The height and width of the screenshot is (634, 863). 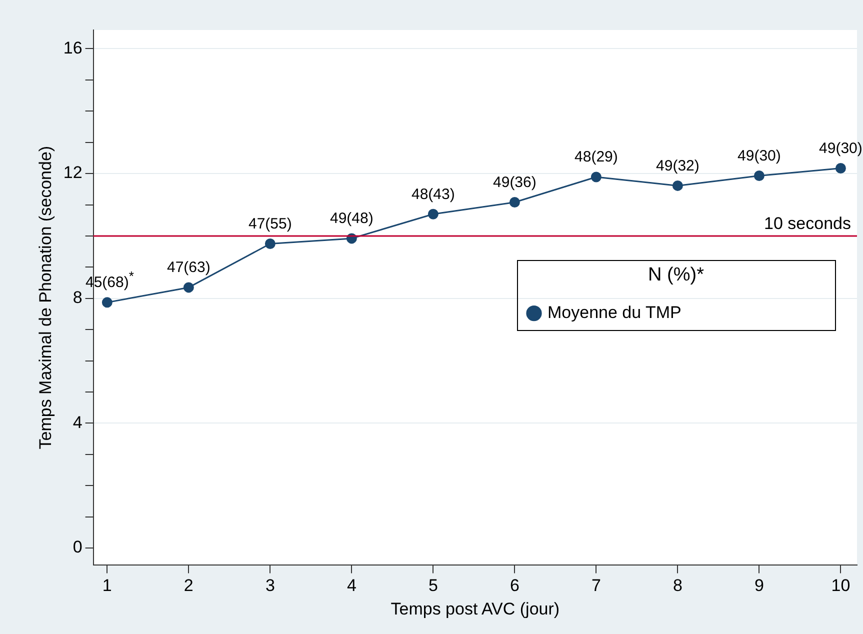 What do you see at coordinates (759, 586) in the screenshot?
I see `x-tick-label: 9` at bounding box center [759, 586].